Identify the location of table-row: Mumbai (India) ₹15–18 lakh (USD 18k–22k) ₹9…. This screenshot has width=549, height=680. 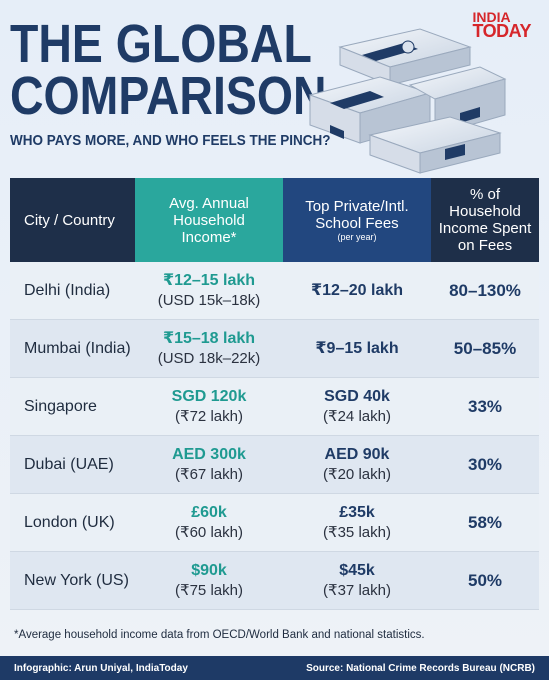
(274, 349).